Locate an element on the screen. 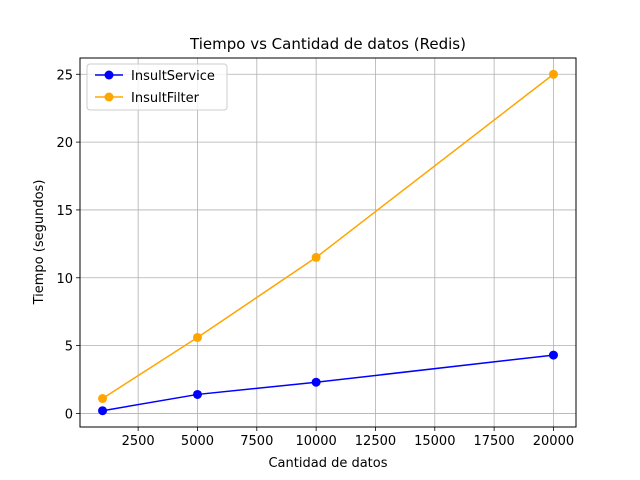 This screenshot has width=640, height=480. series-line-insultservice is located at coordinates (328, 383).